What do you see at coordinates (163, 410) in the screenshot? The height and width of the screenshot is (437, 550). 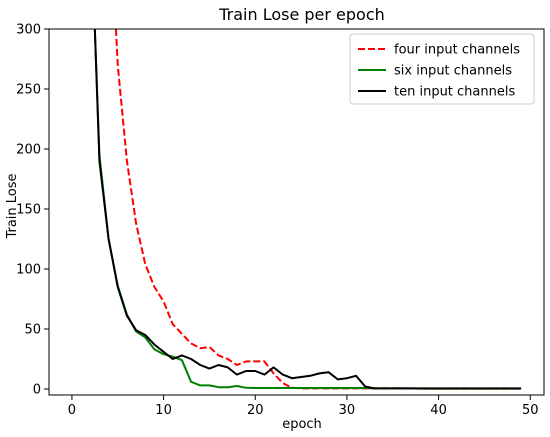 I see `x-tick-label: 10` at bounding box center [163, 410].